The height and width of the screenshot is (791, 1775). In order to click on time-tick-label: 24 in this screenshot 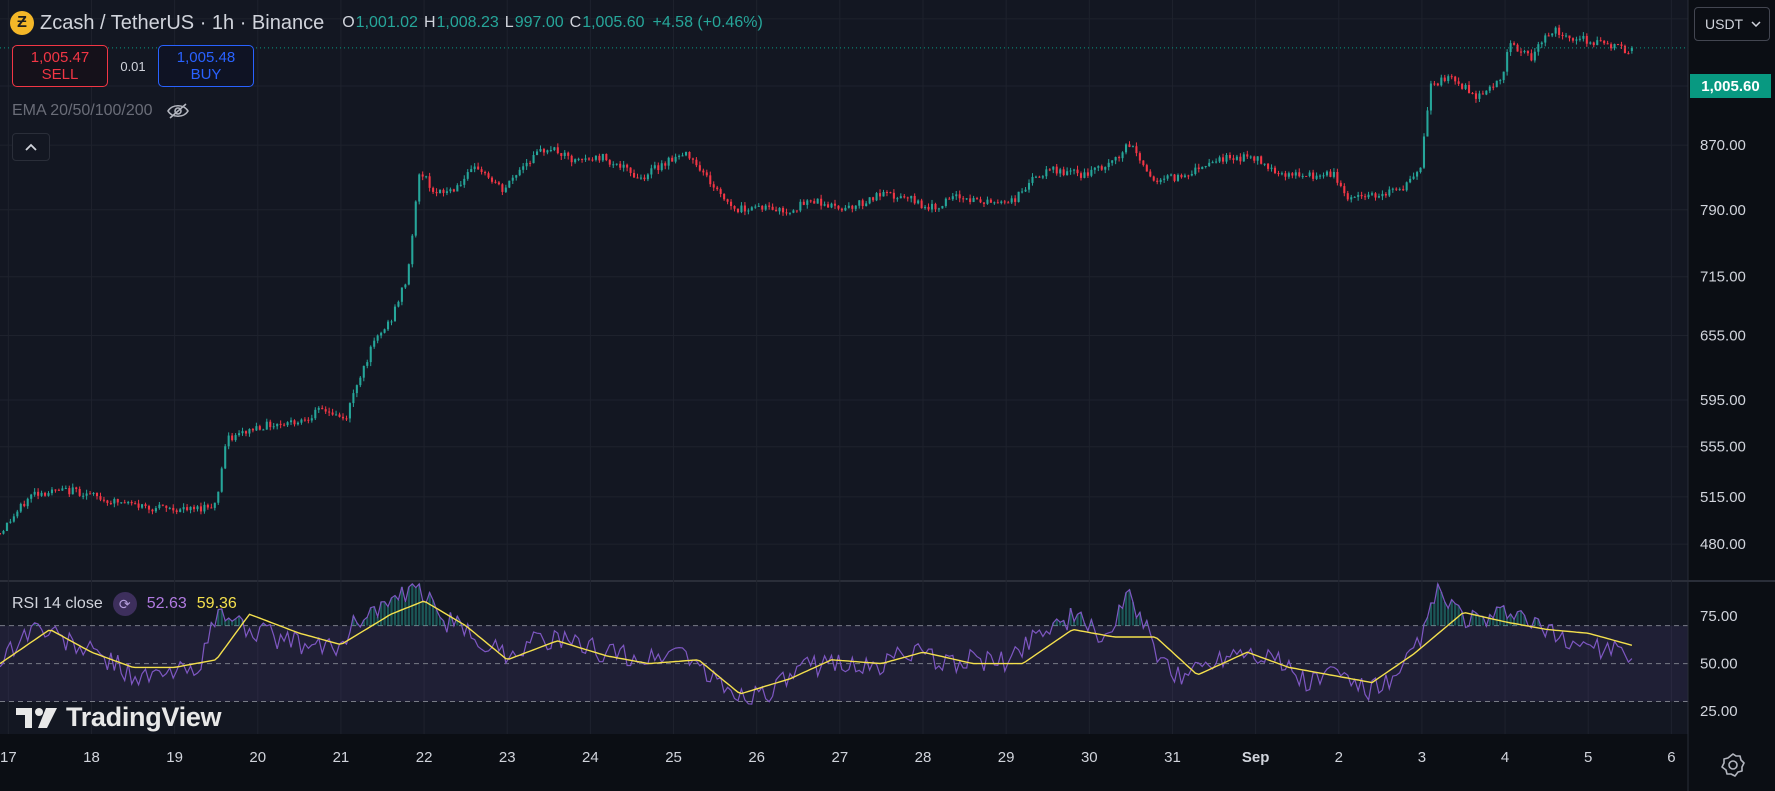, I will do `click(590, 757)`.